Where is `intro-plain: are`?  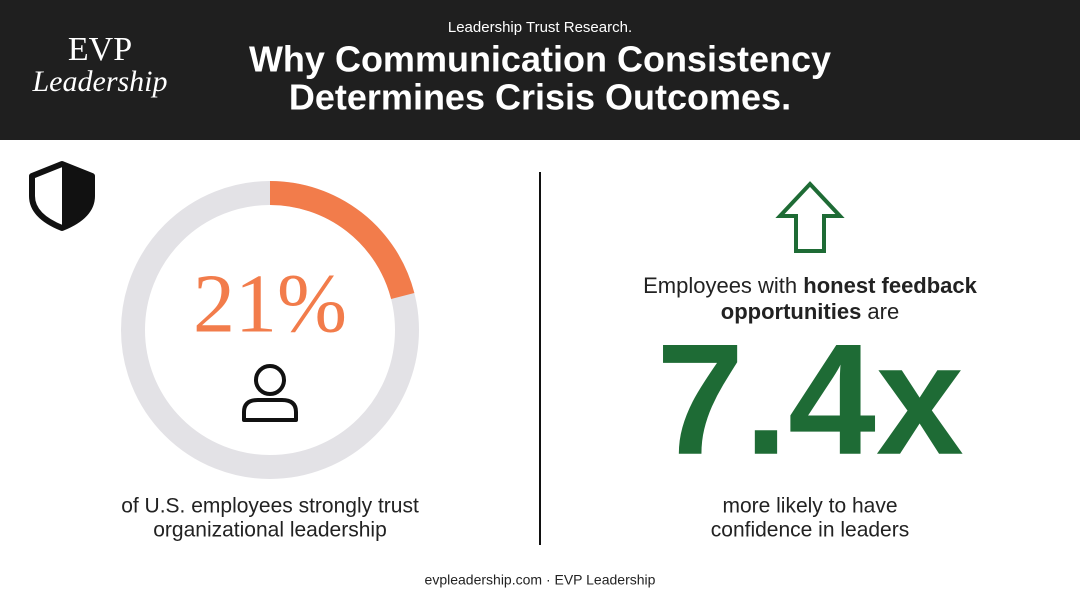
intro-plain: are is located at coordinates (880, 311).